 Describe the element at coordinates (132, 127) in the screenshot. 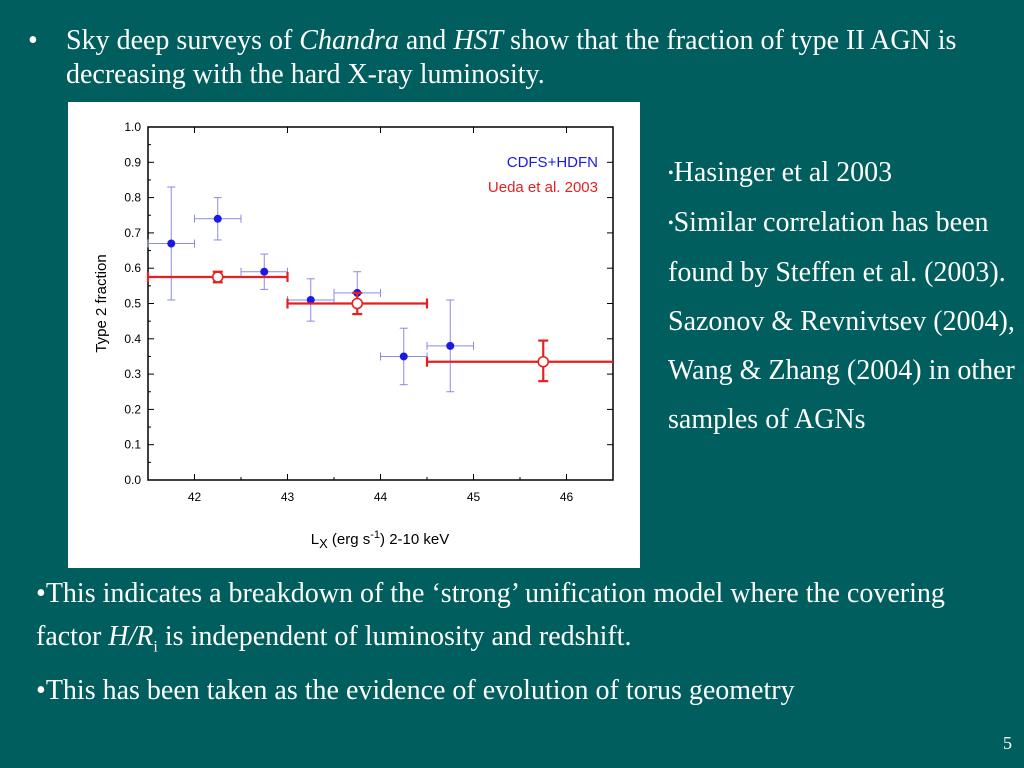

I see `y-tick-label: 1.0` at that location.